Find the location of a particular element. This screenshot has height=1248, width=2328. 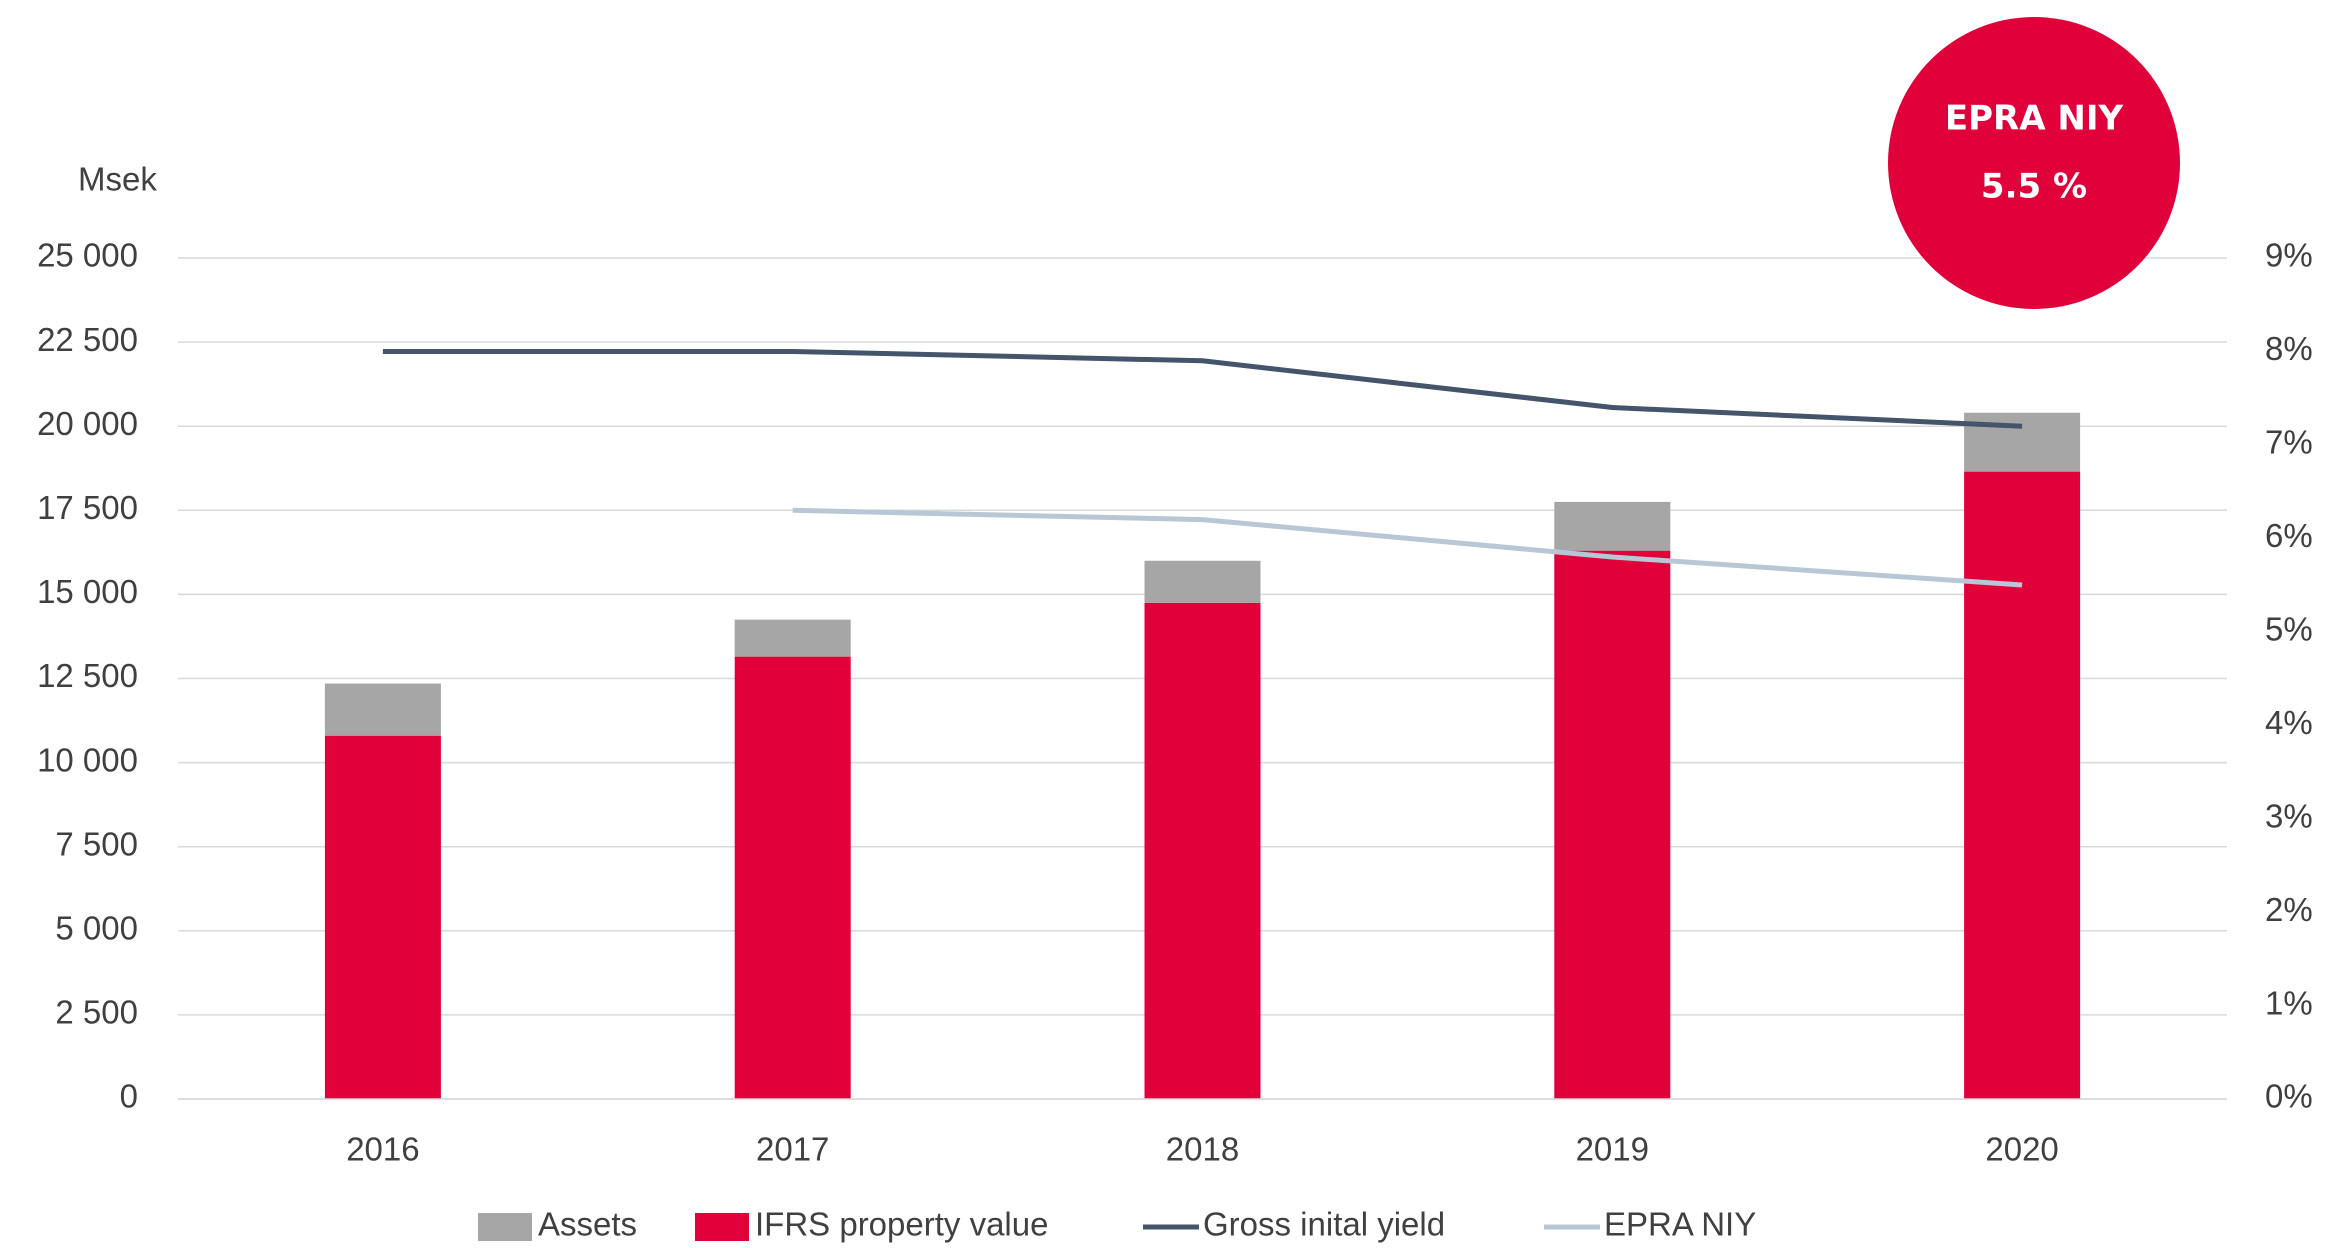

legend-label: Assets is located at coordinates (587, 1224).